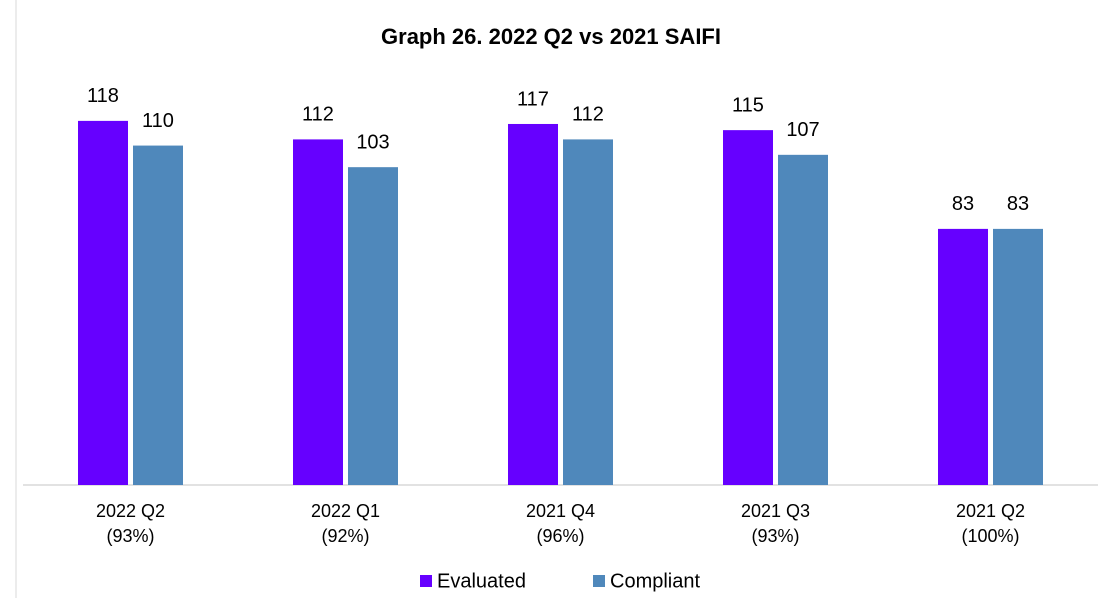  Describe the element at coordinates (130, 523) in the screenshot. I see `x-tick-label: 2022 Q2 (93%)` at that location.